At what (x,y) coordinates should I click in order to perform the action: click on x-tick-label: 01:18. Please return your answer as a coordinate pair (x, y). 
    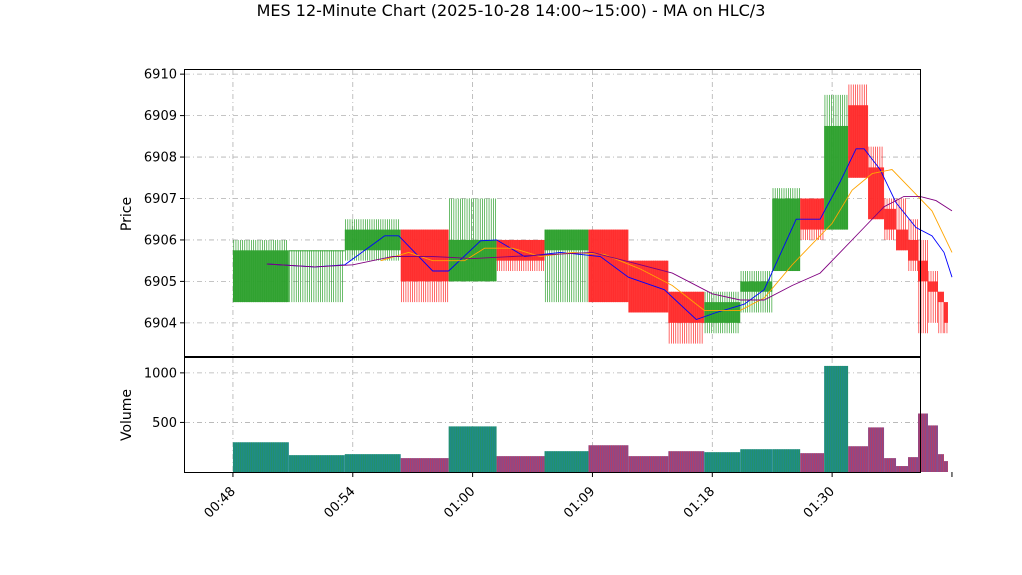
    Looking at the image, I should click on (699, 502).